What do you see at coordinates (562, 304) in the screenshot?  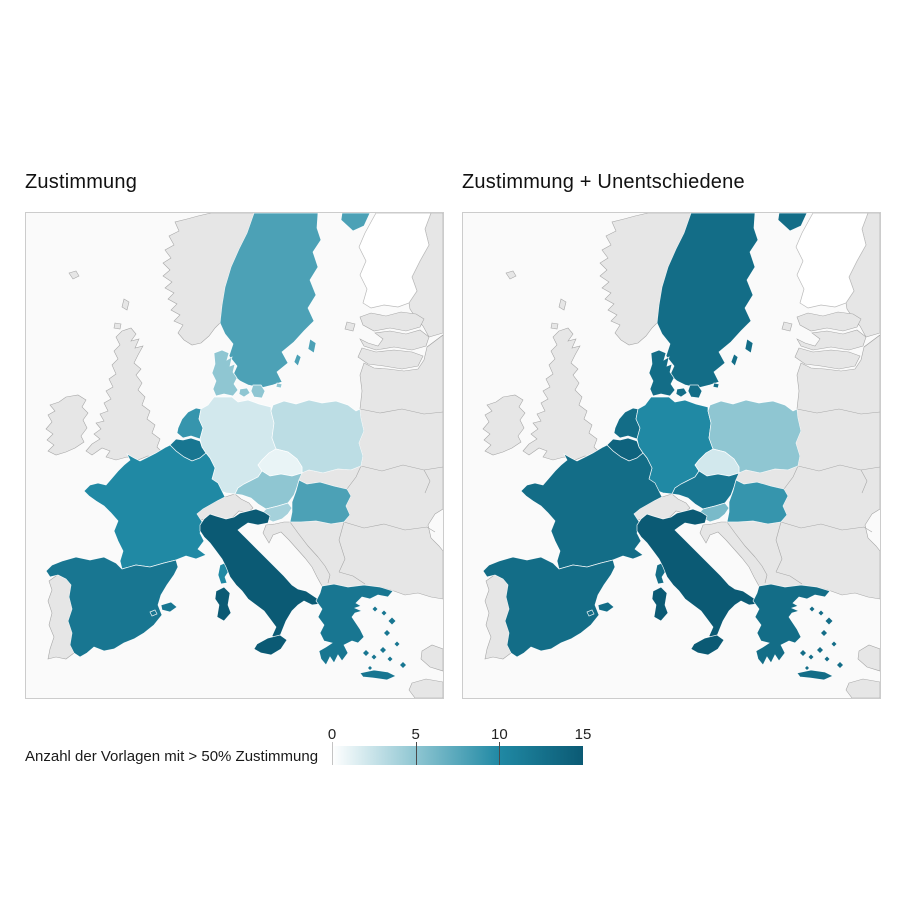 I see `country-shetland-no-data` at bounding box center [562, 304].